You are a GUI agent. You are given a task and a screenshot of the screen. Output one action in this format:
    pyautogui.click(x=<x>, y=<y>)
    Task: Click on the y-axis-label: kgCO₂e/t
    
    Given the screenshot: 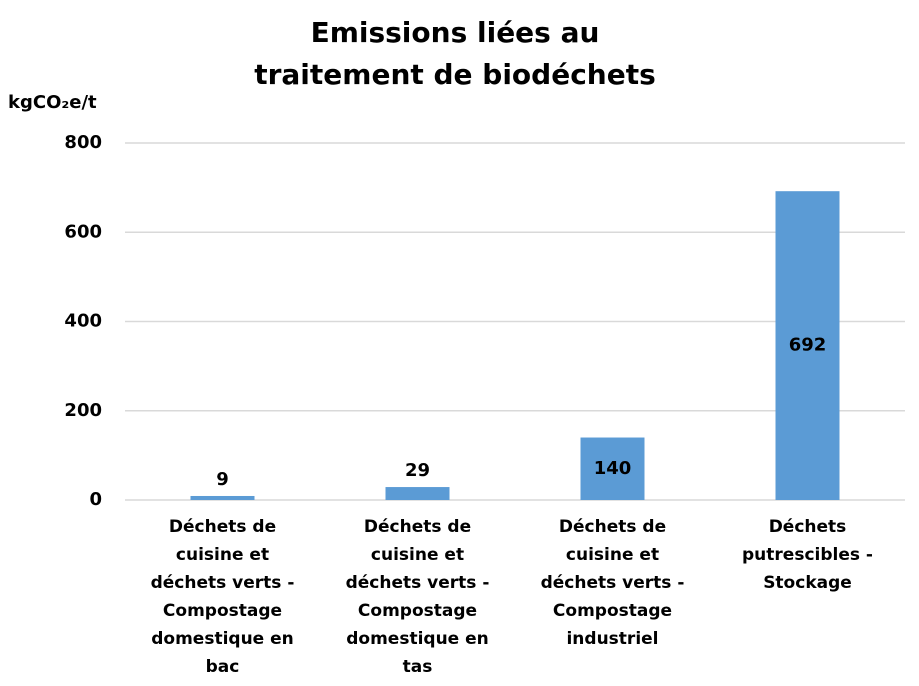 What is the action you would take?
    pyautogui.click(x=52, y=102)
    